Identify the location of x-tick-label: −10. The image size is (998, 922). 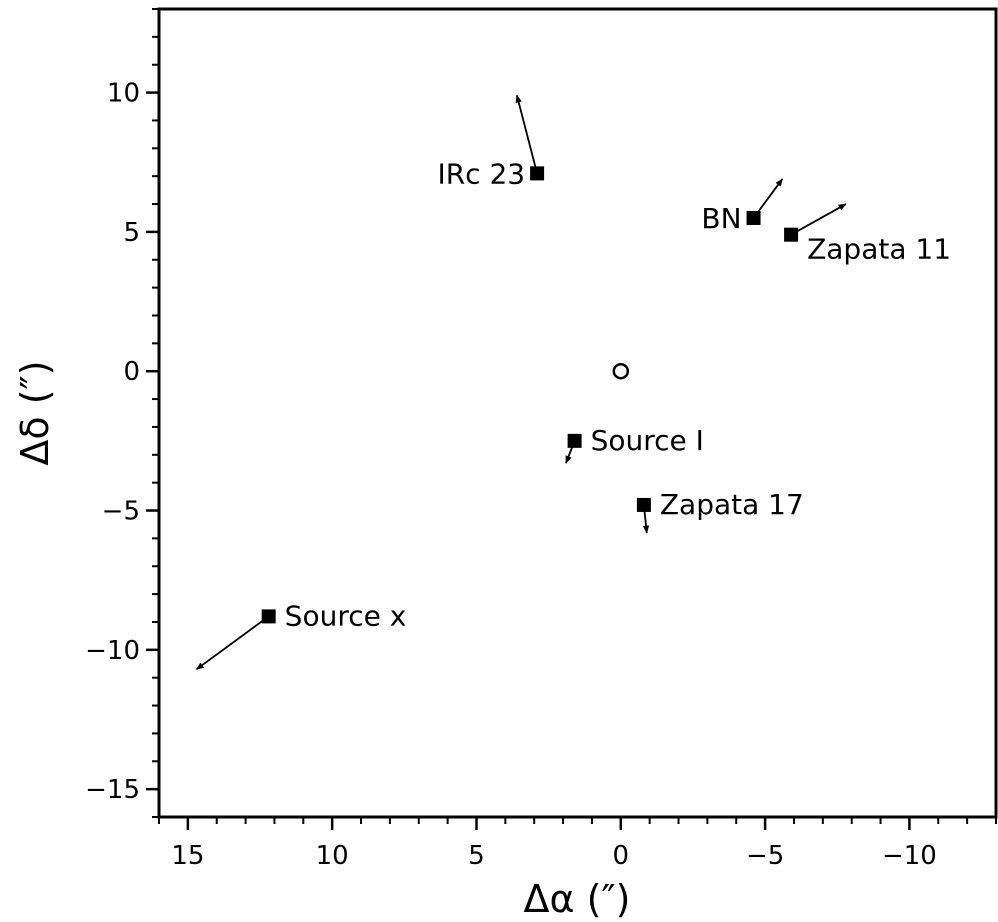
(909, 856).